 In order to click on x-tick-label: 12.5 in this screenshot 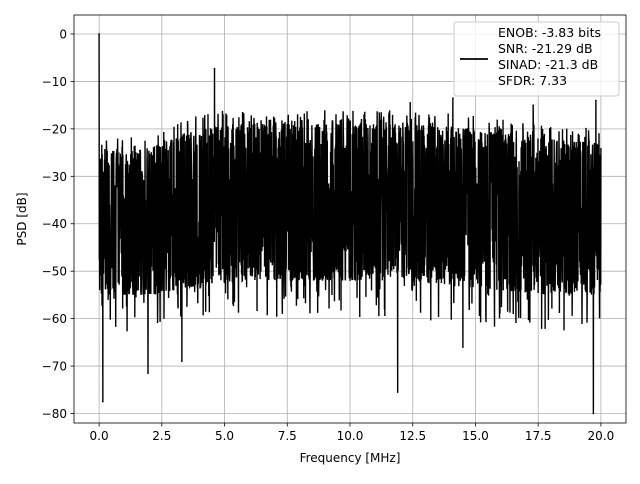, I will do `click(412, 436)`.